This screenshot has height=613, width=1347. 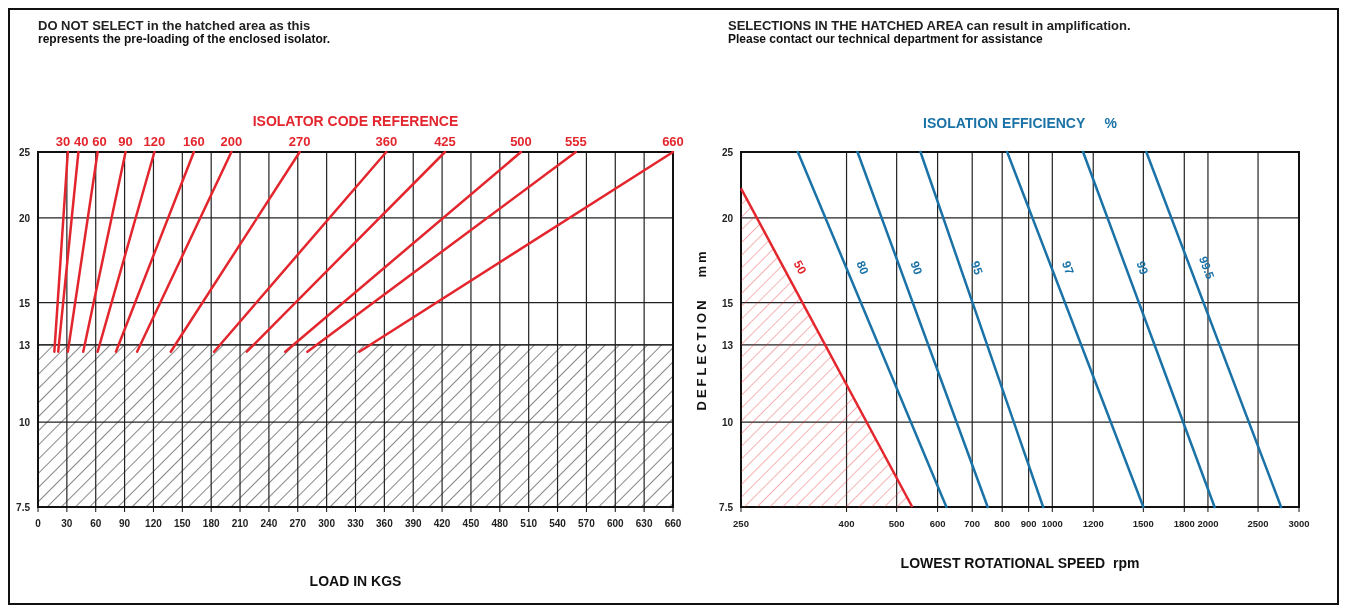 What do you see at coordinates (862, 267) in the screenshot?
I see `text: 80` at bounding box center [862, 267].